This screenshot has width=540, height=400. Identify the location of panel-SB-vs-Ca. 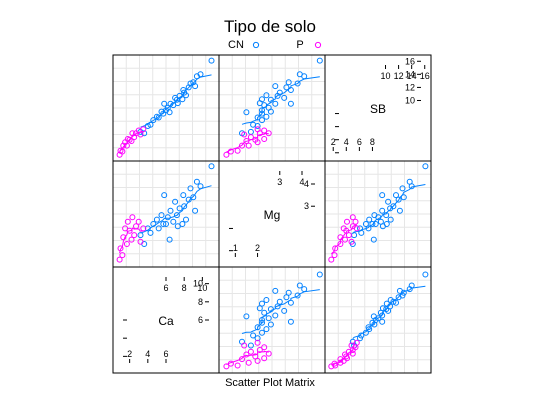
(378, 320).